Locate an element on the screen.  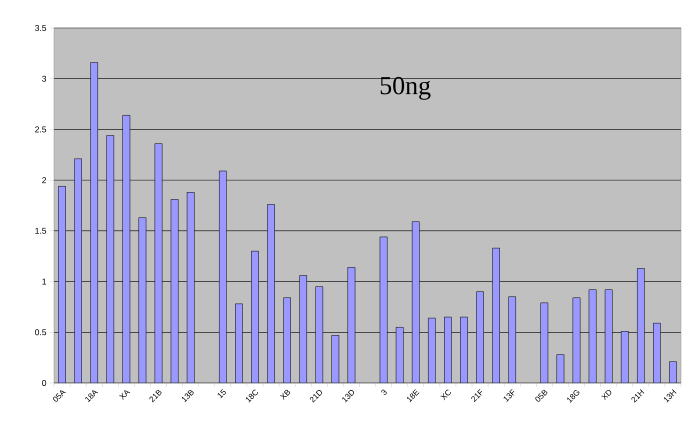
y-tick-label: 1.5 is located at coordinates (40, 231).